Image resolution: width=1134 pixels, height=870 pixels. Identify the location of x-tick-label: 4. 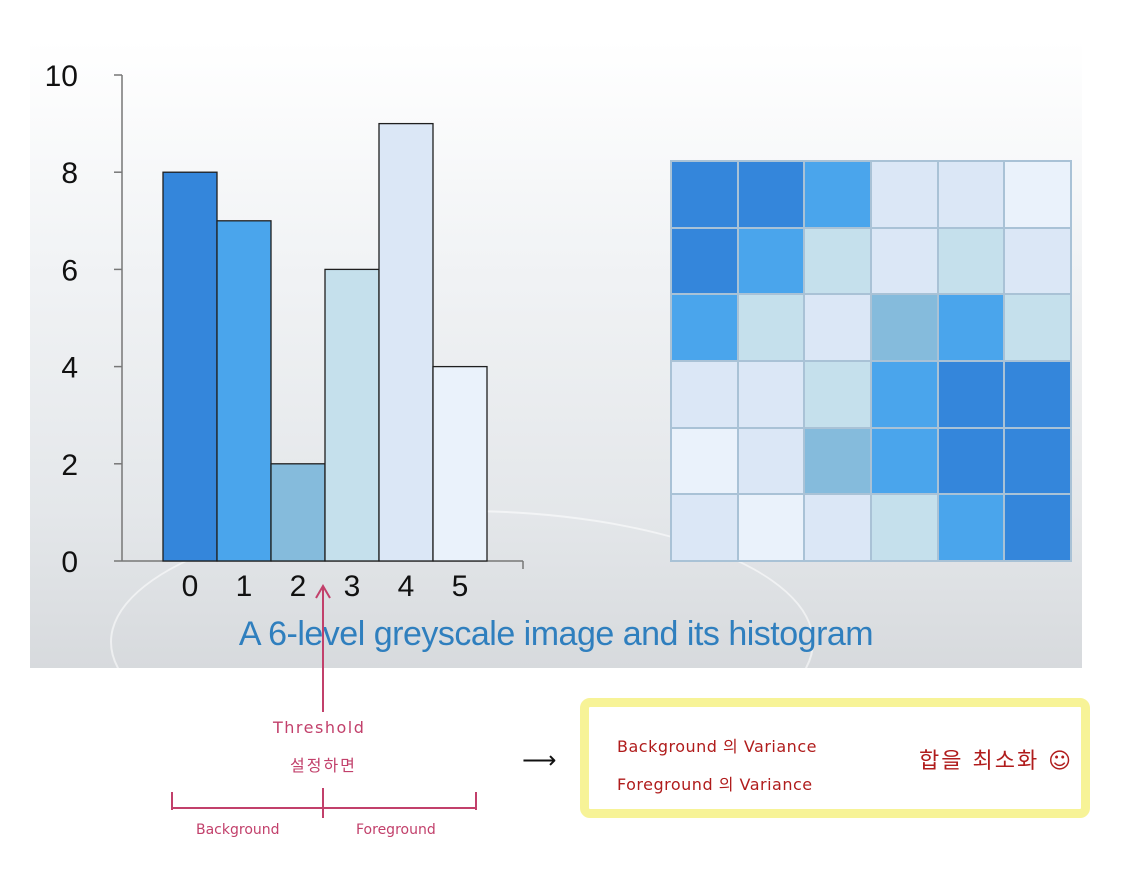
(406, 585).